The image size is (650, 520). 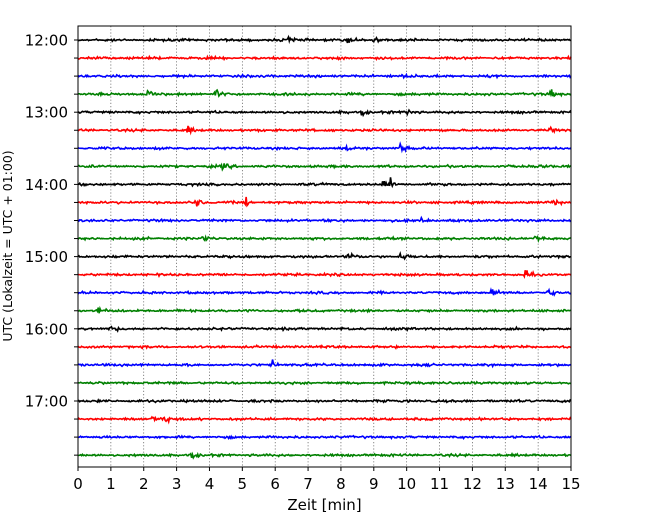 What do you see at coordinates (308, 484) in the screenshot?
I see `x-tick-label: 7` at bounding box center [308, 484].